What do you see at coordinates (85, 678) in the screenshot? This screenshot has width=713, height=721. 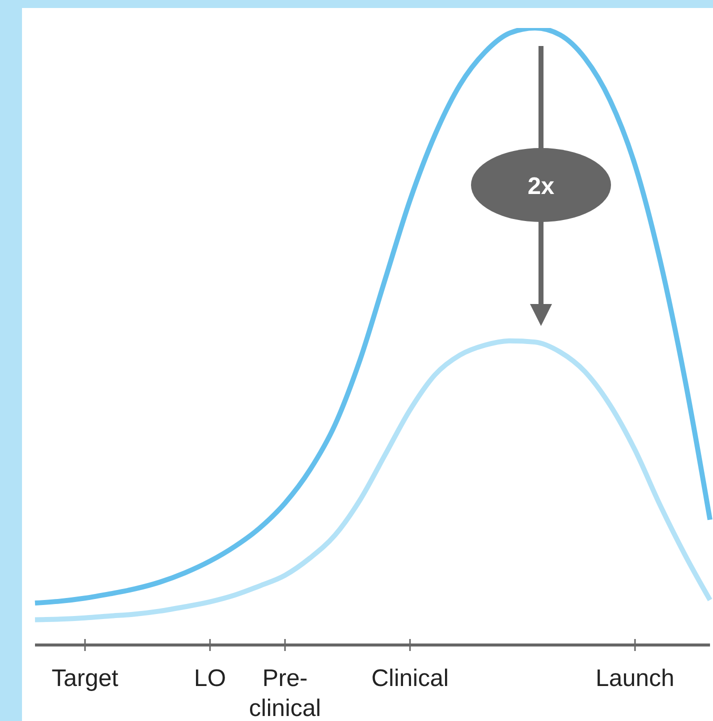 I see `x-tick-label: Target` at bounding box center [85, 678].